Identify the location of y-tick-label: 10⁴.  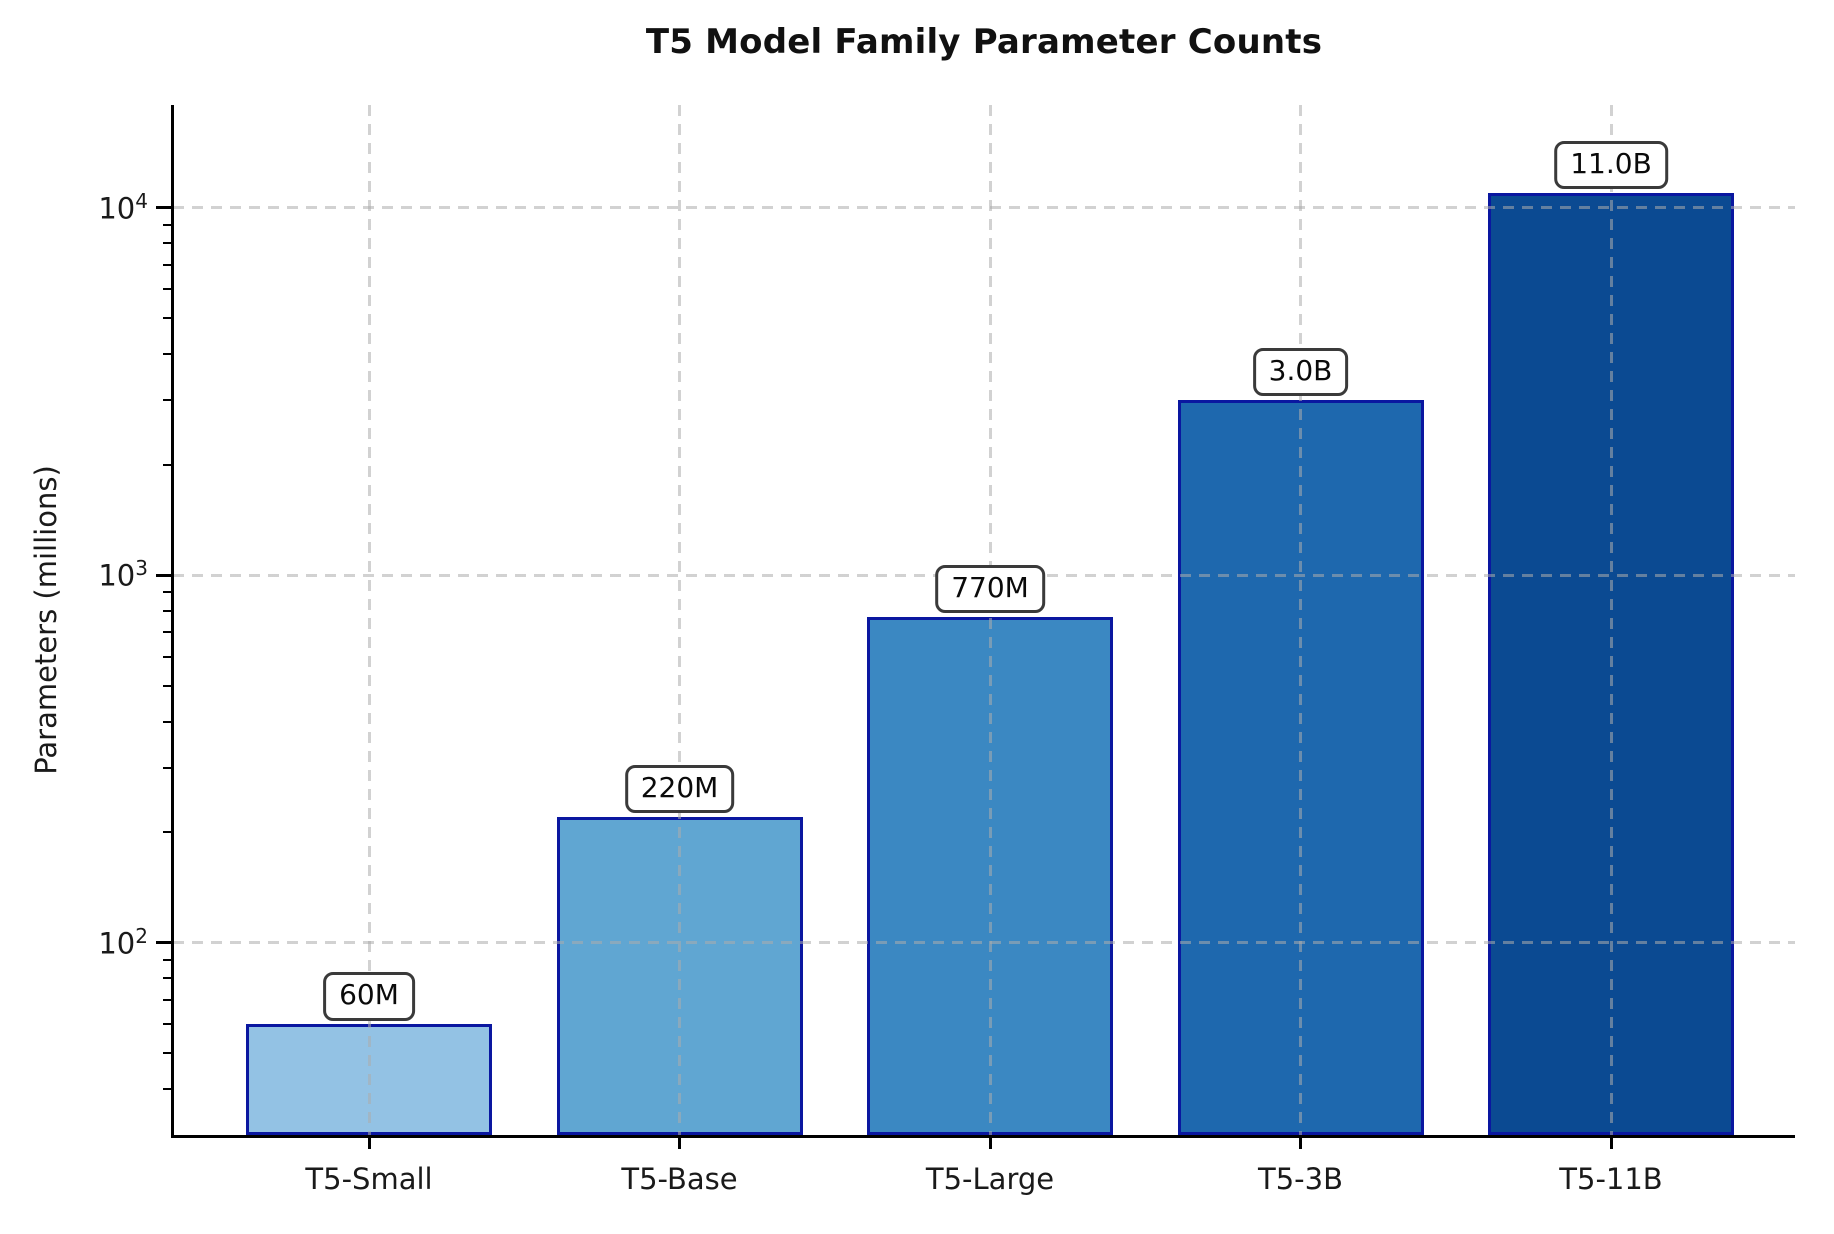
(123, 207).